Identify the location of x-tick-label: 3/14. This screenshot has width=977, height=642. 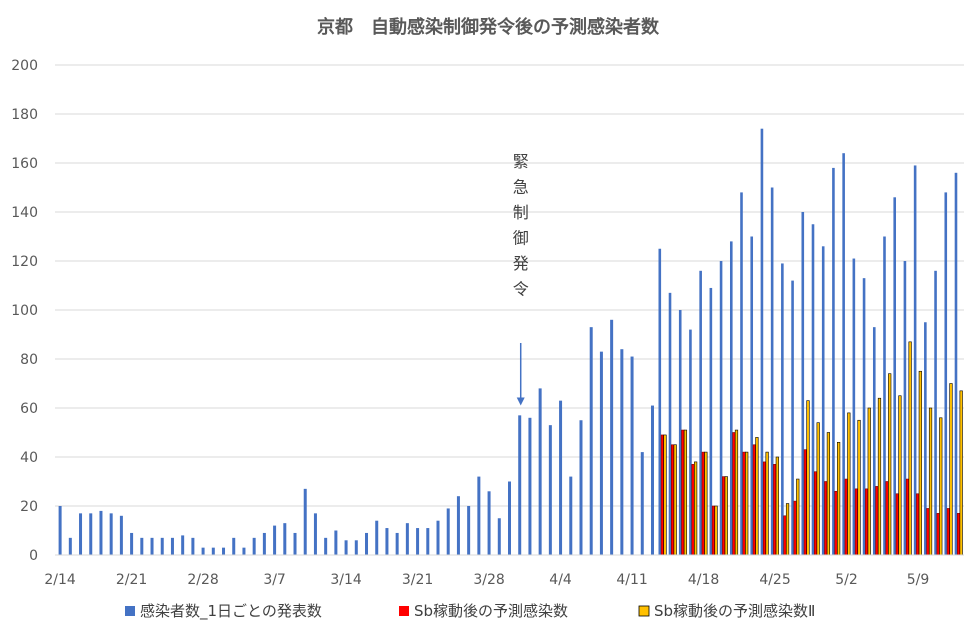
(346, 580).